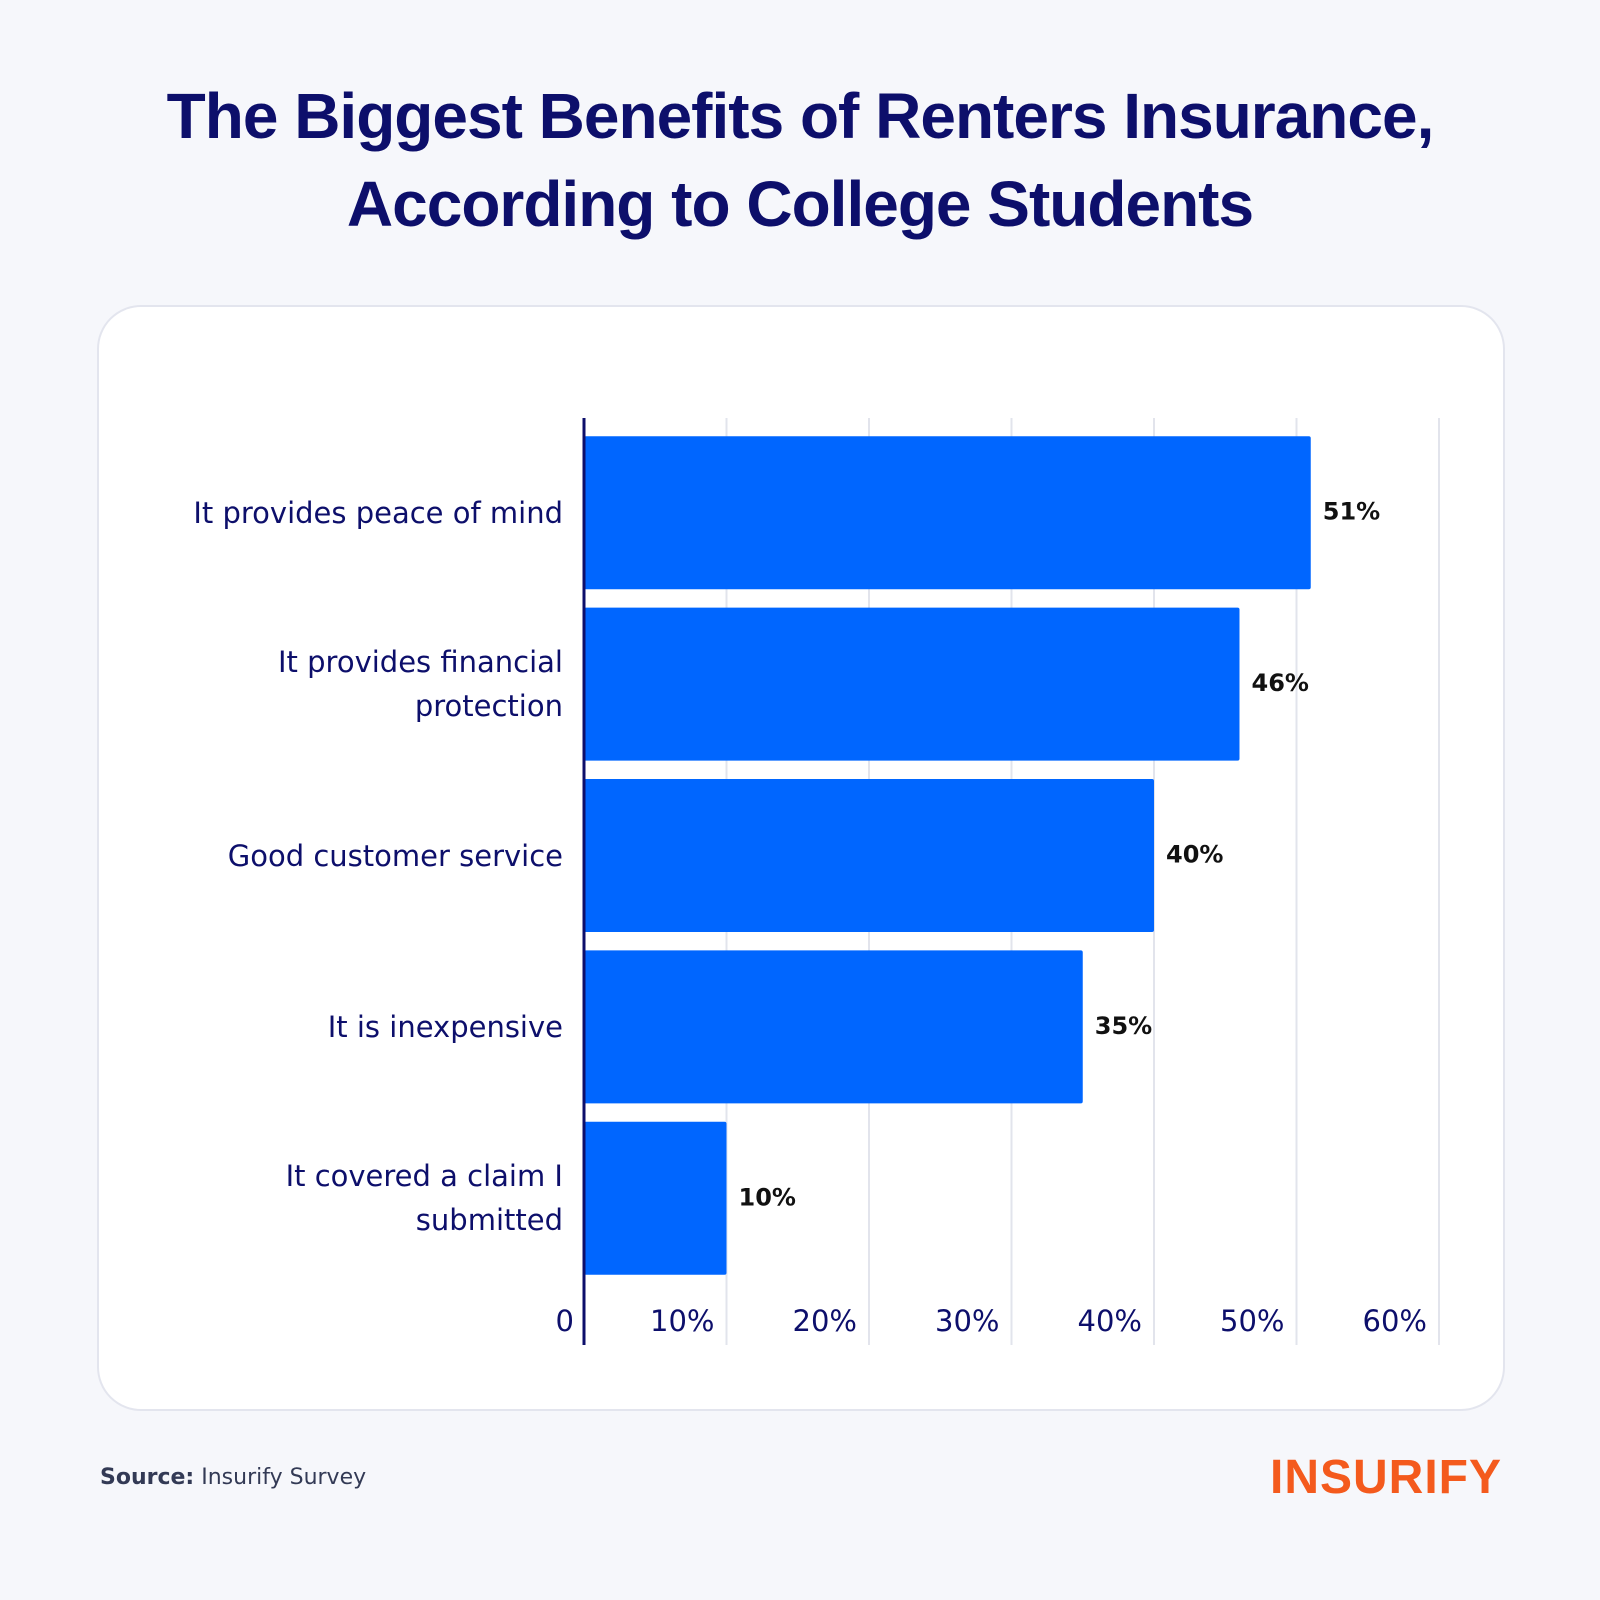  What do you see at coordinates (967, 1321) in the screenshot?
I see `x-tick-label: 30%` at bounding box center [967, 1321].